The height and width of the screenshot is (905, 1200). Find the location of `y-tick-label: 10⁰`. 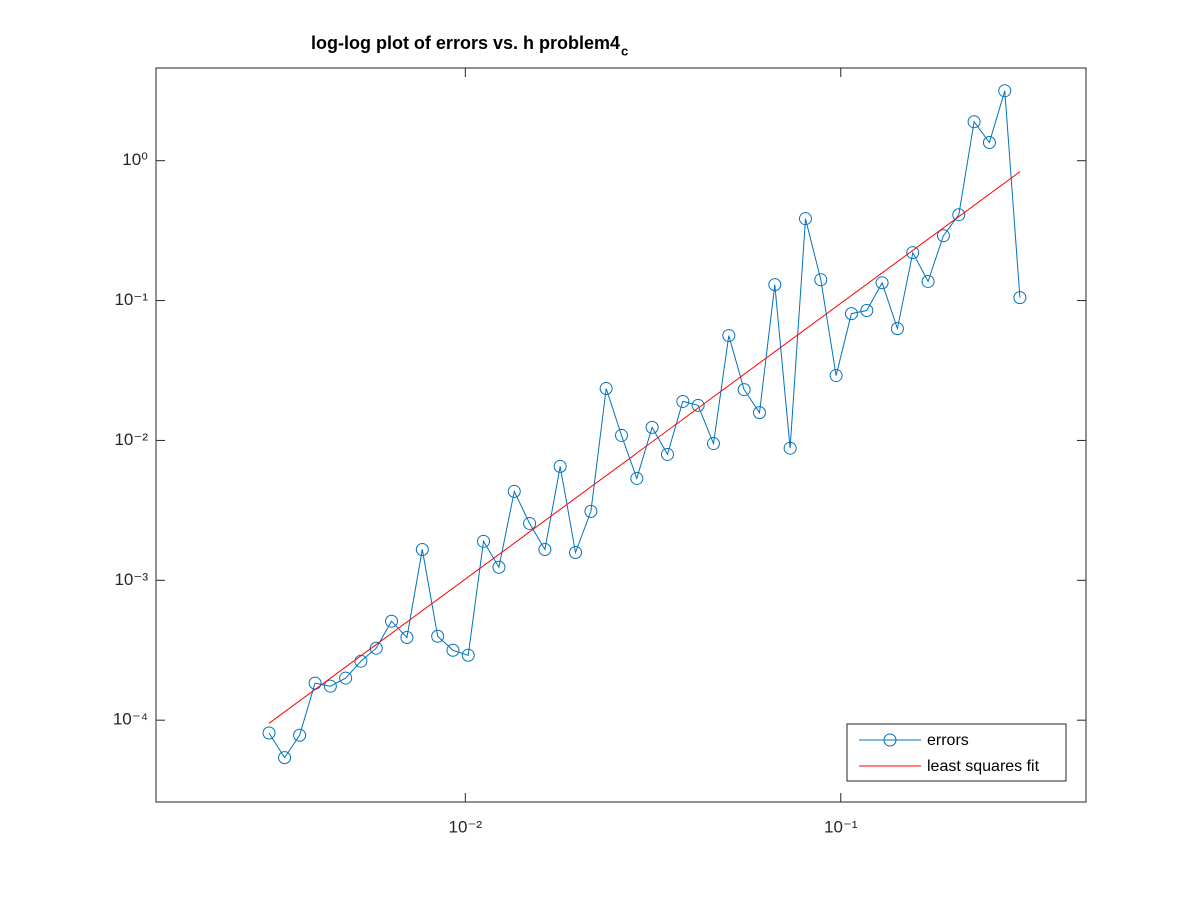

y-tick-label: 10⁰ is located at coordinates (135, 159).